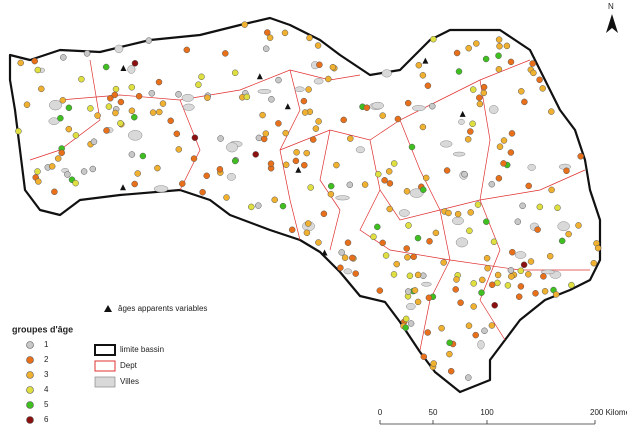 The image size is (627, 436). What do you see at coordinates (129, 381) in the screenshot?
I see `legend-cities: Villes` at bounding box center [129, 381].